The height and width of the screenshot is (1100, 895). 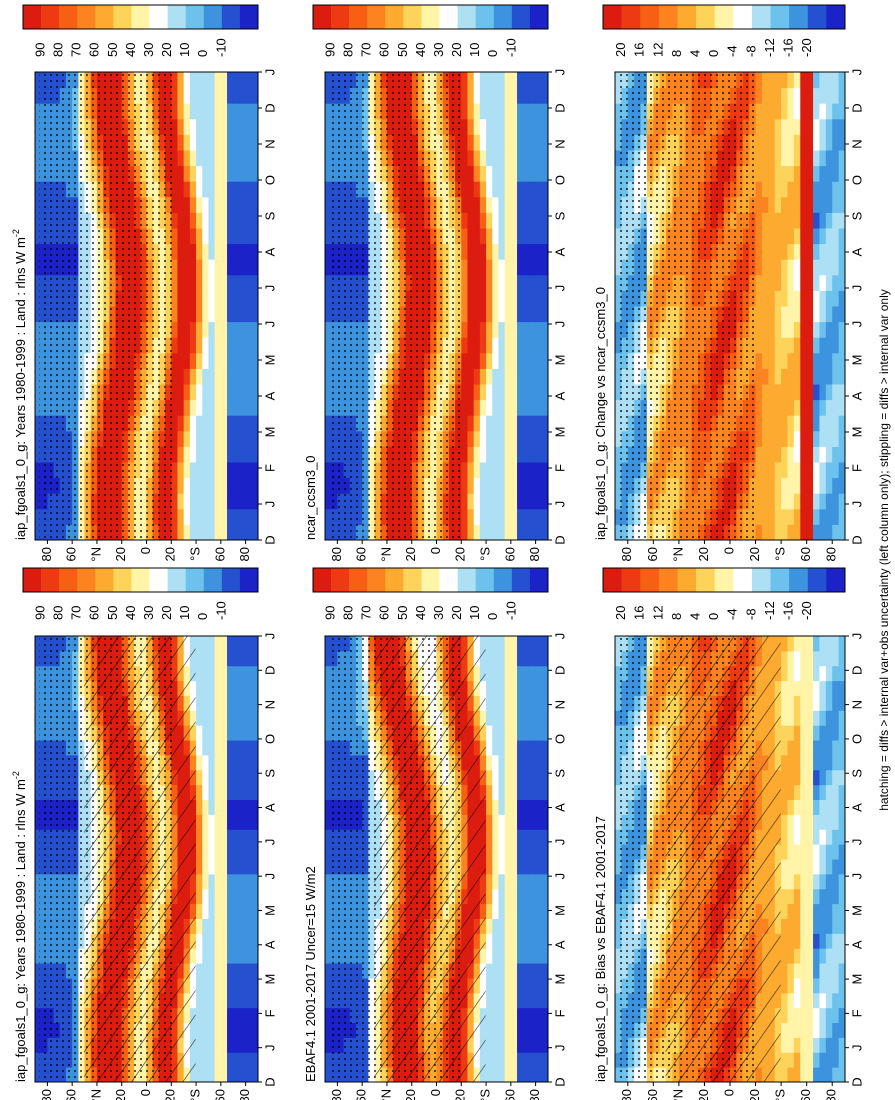 I want to click on x-tick-label: J, so click(x=559, y=72).